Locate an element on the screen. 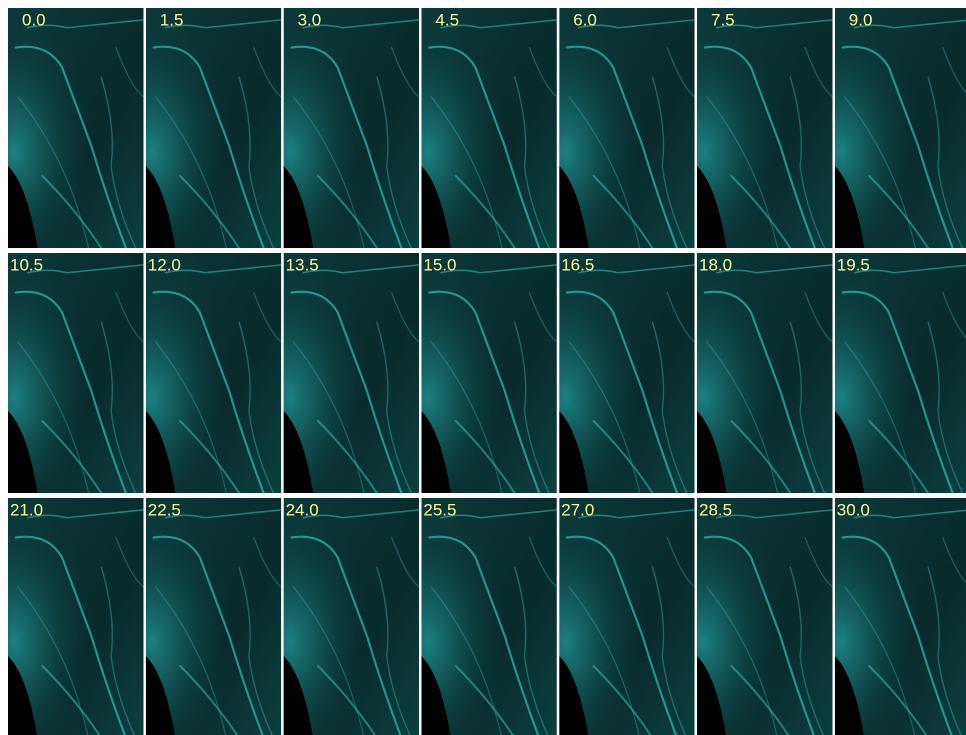 The height and width of the screenshot is (735, 966). frame-tile: 13.5 is located at coordinates (351, 373).